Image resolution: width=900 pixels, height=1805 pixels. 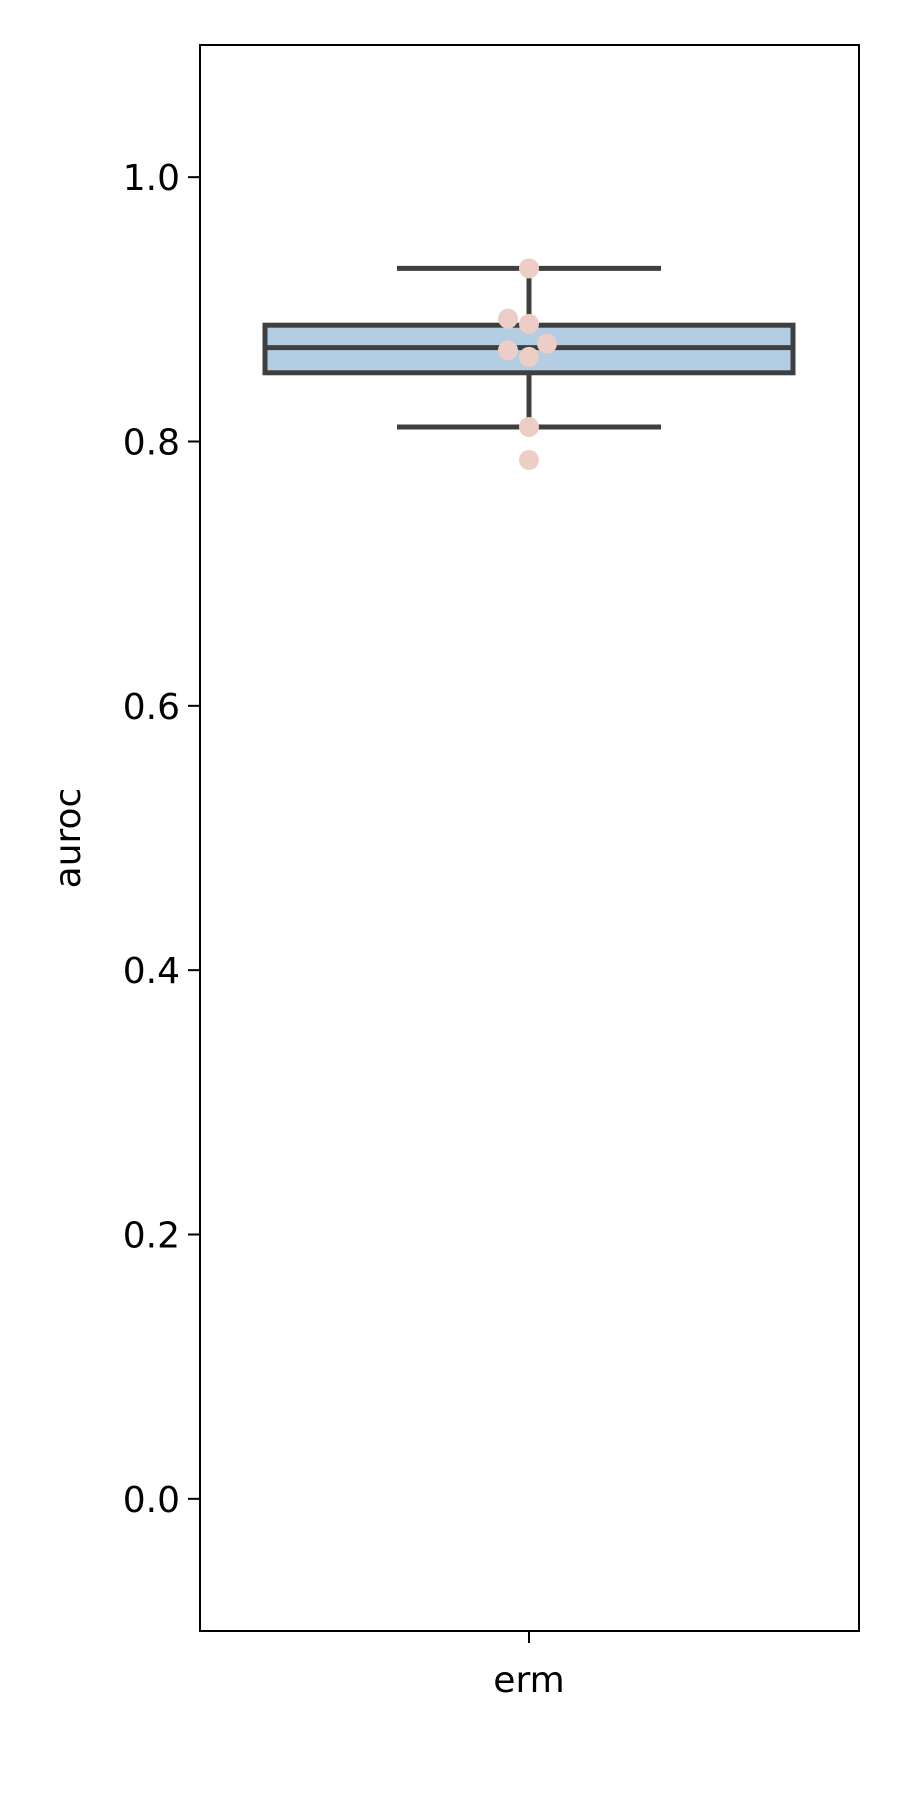 I want to click on y-axis-ticks: 0.0 0.2 0.4 0.6 0.8 1.0, so click(x=161, y=839).